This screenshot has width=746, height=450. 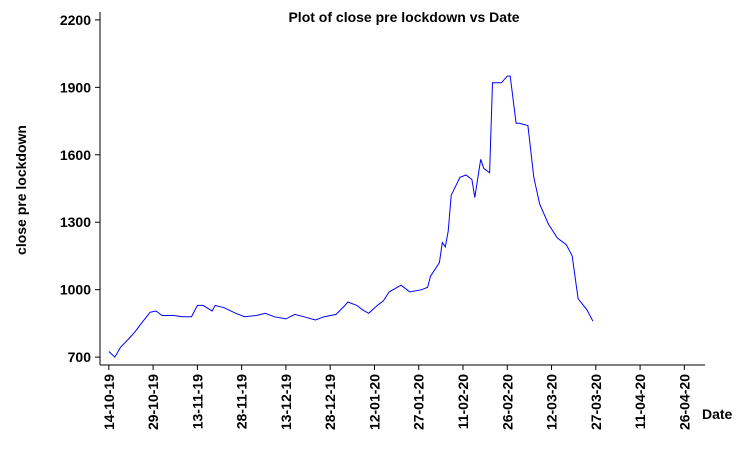 I want to click on x-tick-label: 11-02-20, so click(x=463, y=401).